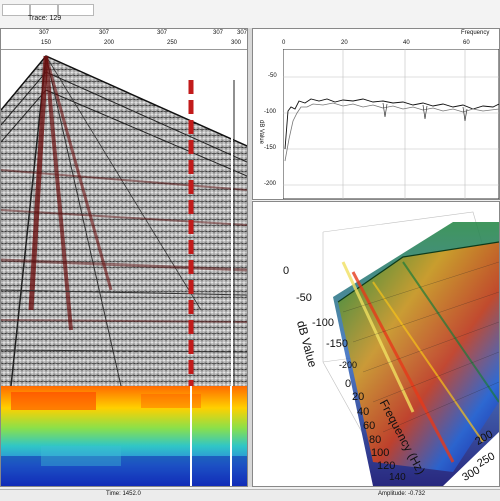  What do you see at coordinates (337, 344) in the screenshot?
I see `z-tick: -150` at bounding box center [337, 344].